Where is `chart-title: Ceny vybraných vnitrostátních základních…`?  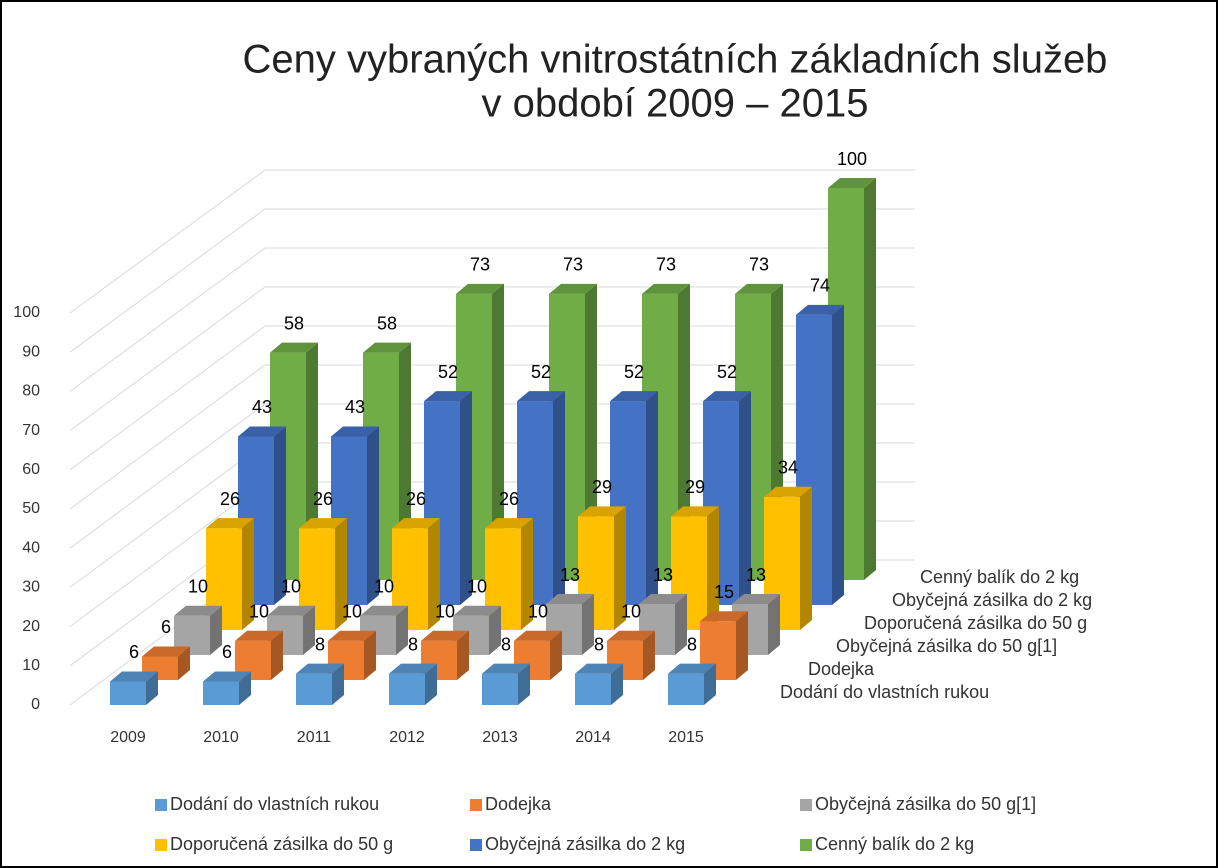 chart-title: Ceny vybraných vnitrostátních základních… is located at coordinates (675, 60).